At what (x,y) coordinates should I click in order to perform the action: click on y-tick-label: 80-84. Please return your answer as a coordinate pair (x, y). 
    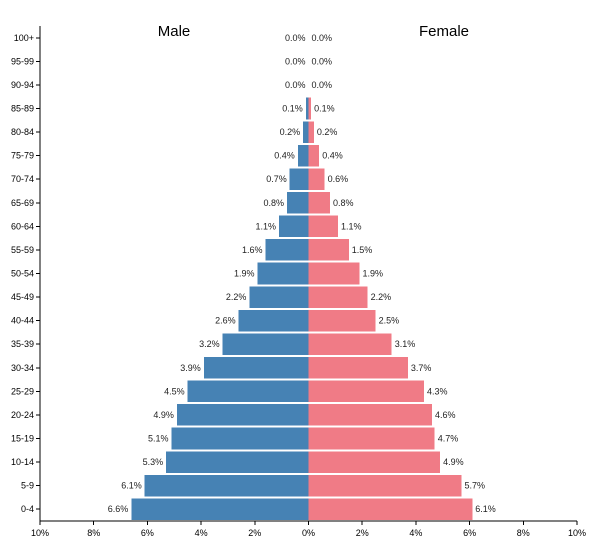
    Looking at the image, I should click on (22, 132).